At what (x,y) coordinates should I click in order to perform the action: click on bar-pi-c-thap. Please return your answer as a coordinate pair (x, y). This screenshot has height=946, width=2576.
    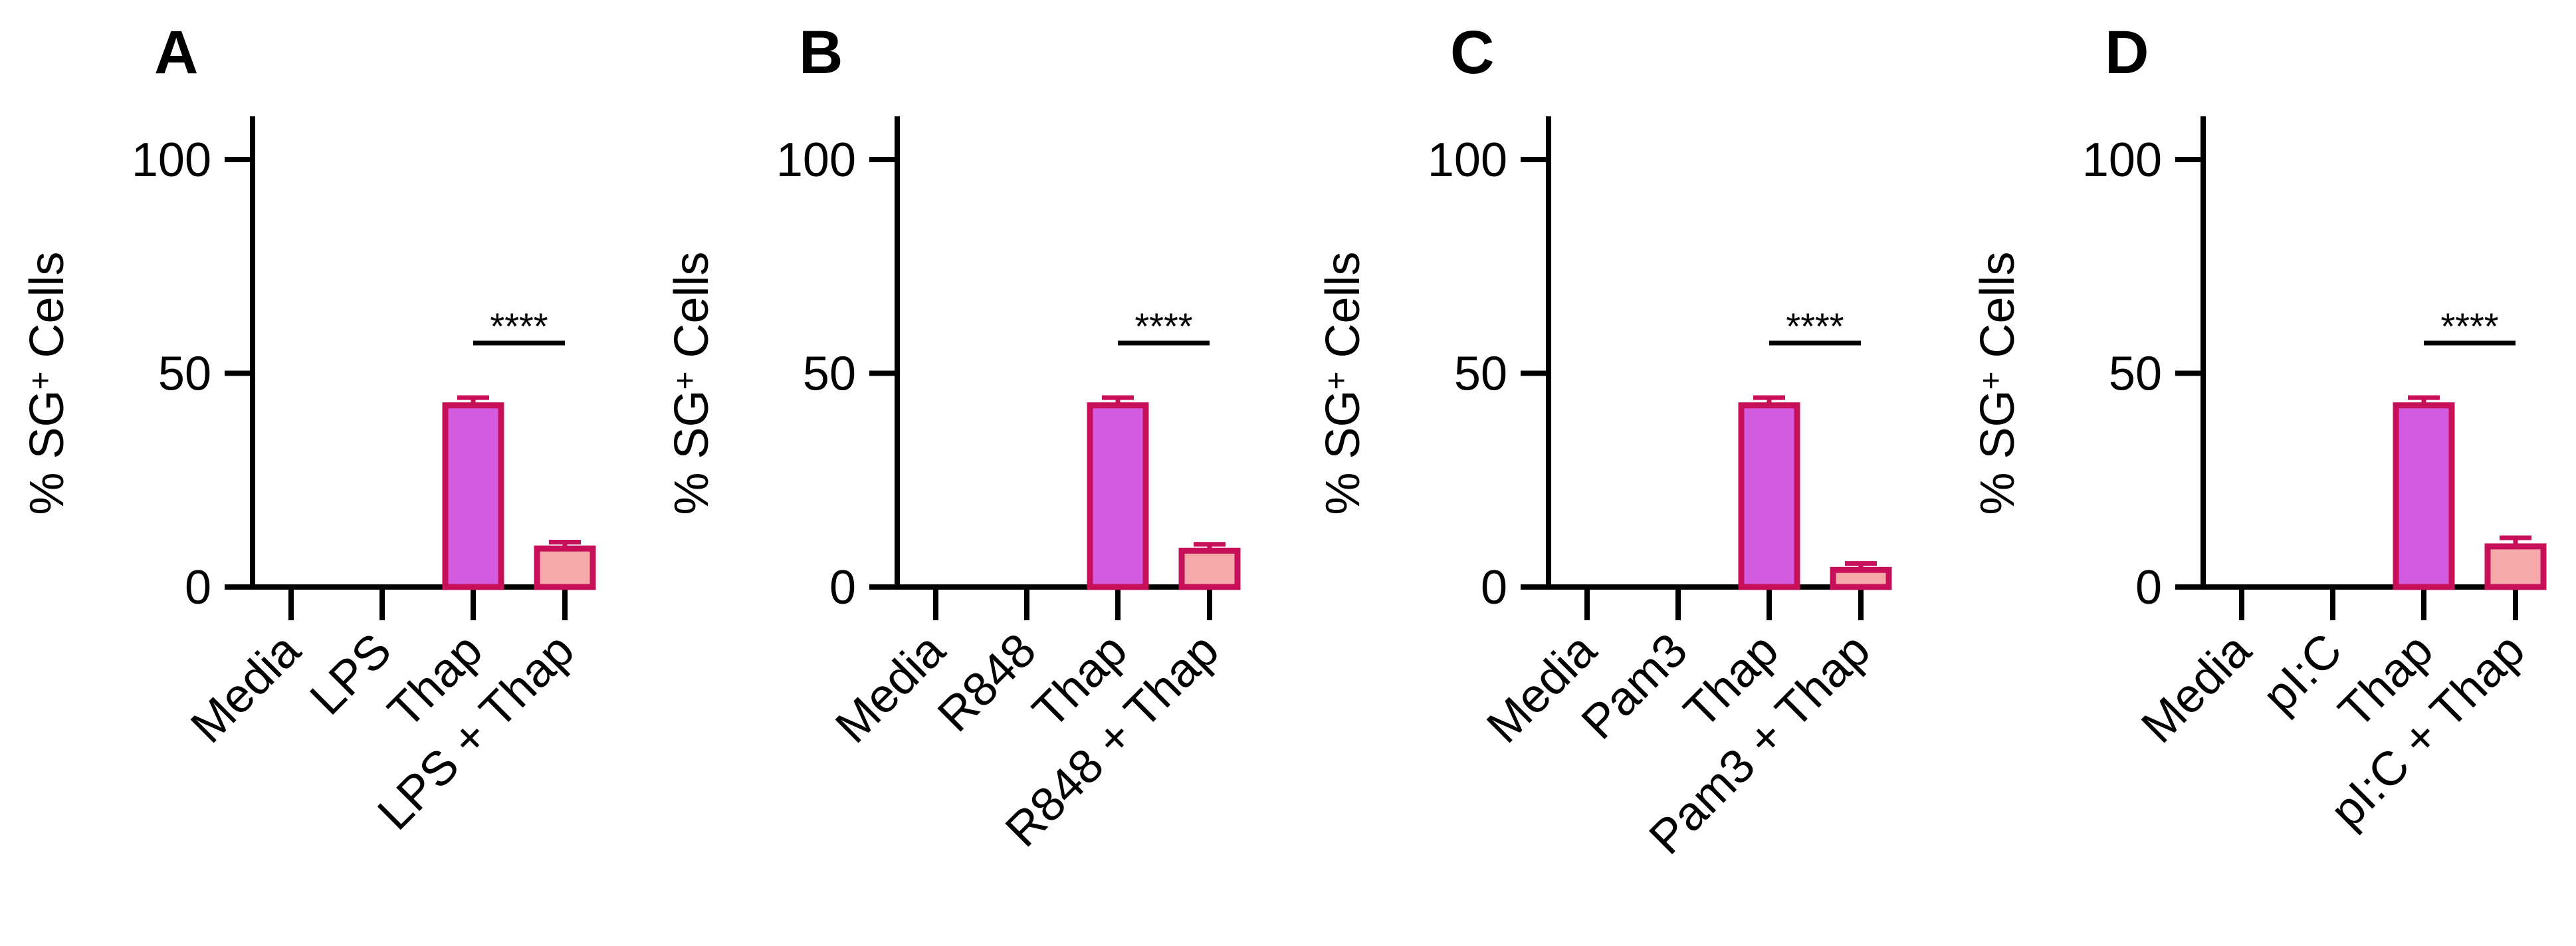
    Looking at the image, I should click on (2515, 566).